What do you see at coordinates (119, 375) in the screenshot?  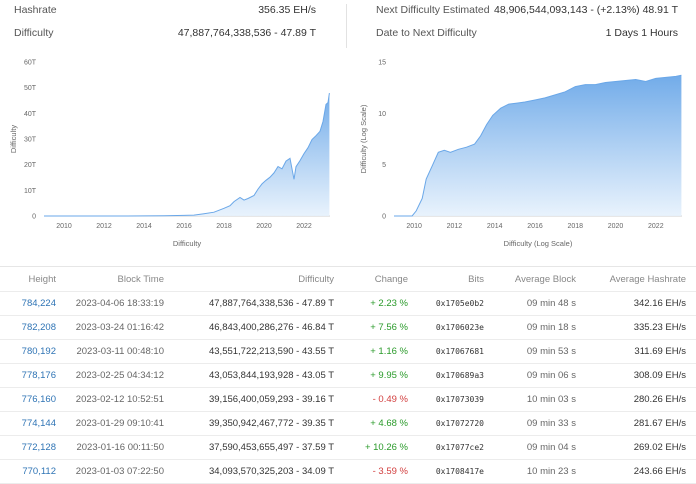 I see `block-time: 2023-02-25 04:34:12` at bounding box center [119, 375].